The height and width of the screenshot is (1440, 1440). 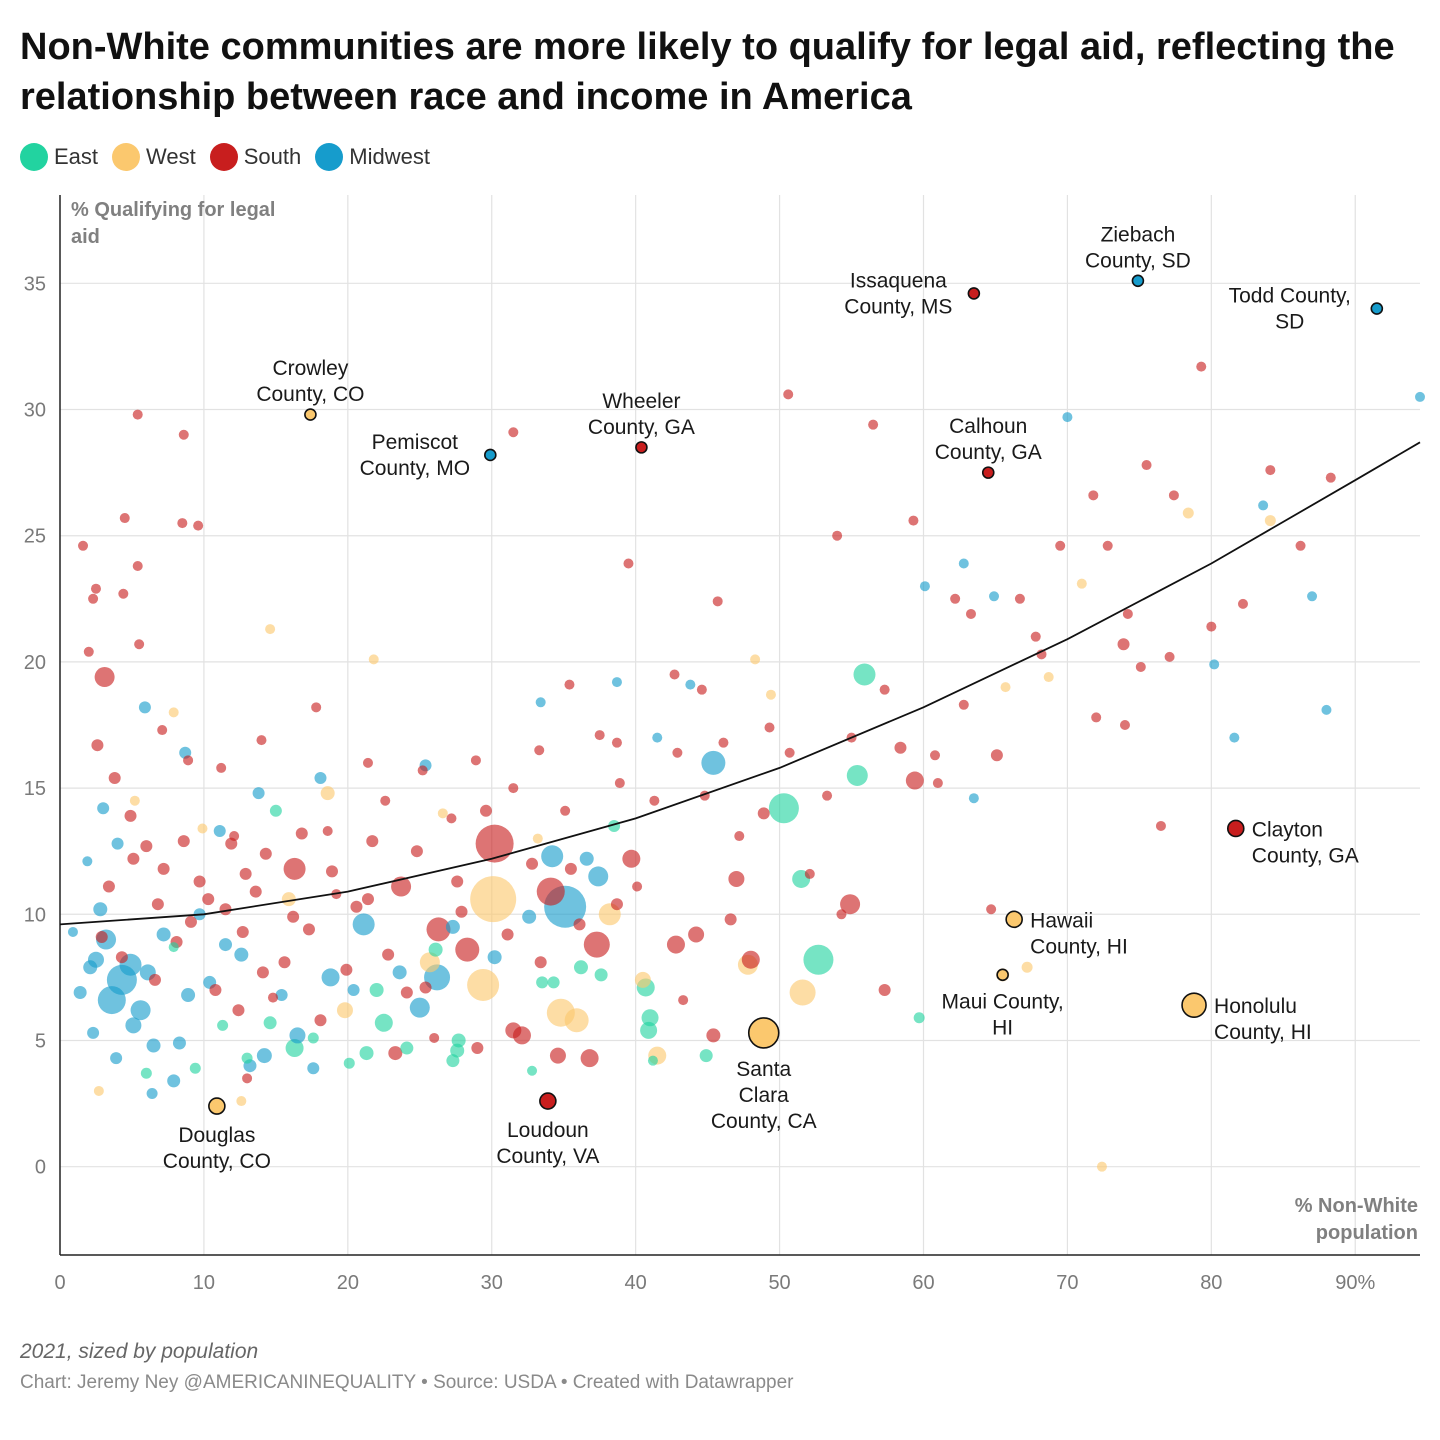 I want to click on legend-item-east: East, so click(x=59, y=157).